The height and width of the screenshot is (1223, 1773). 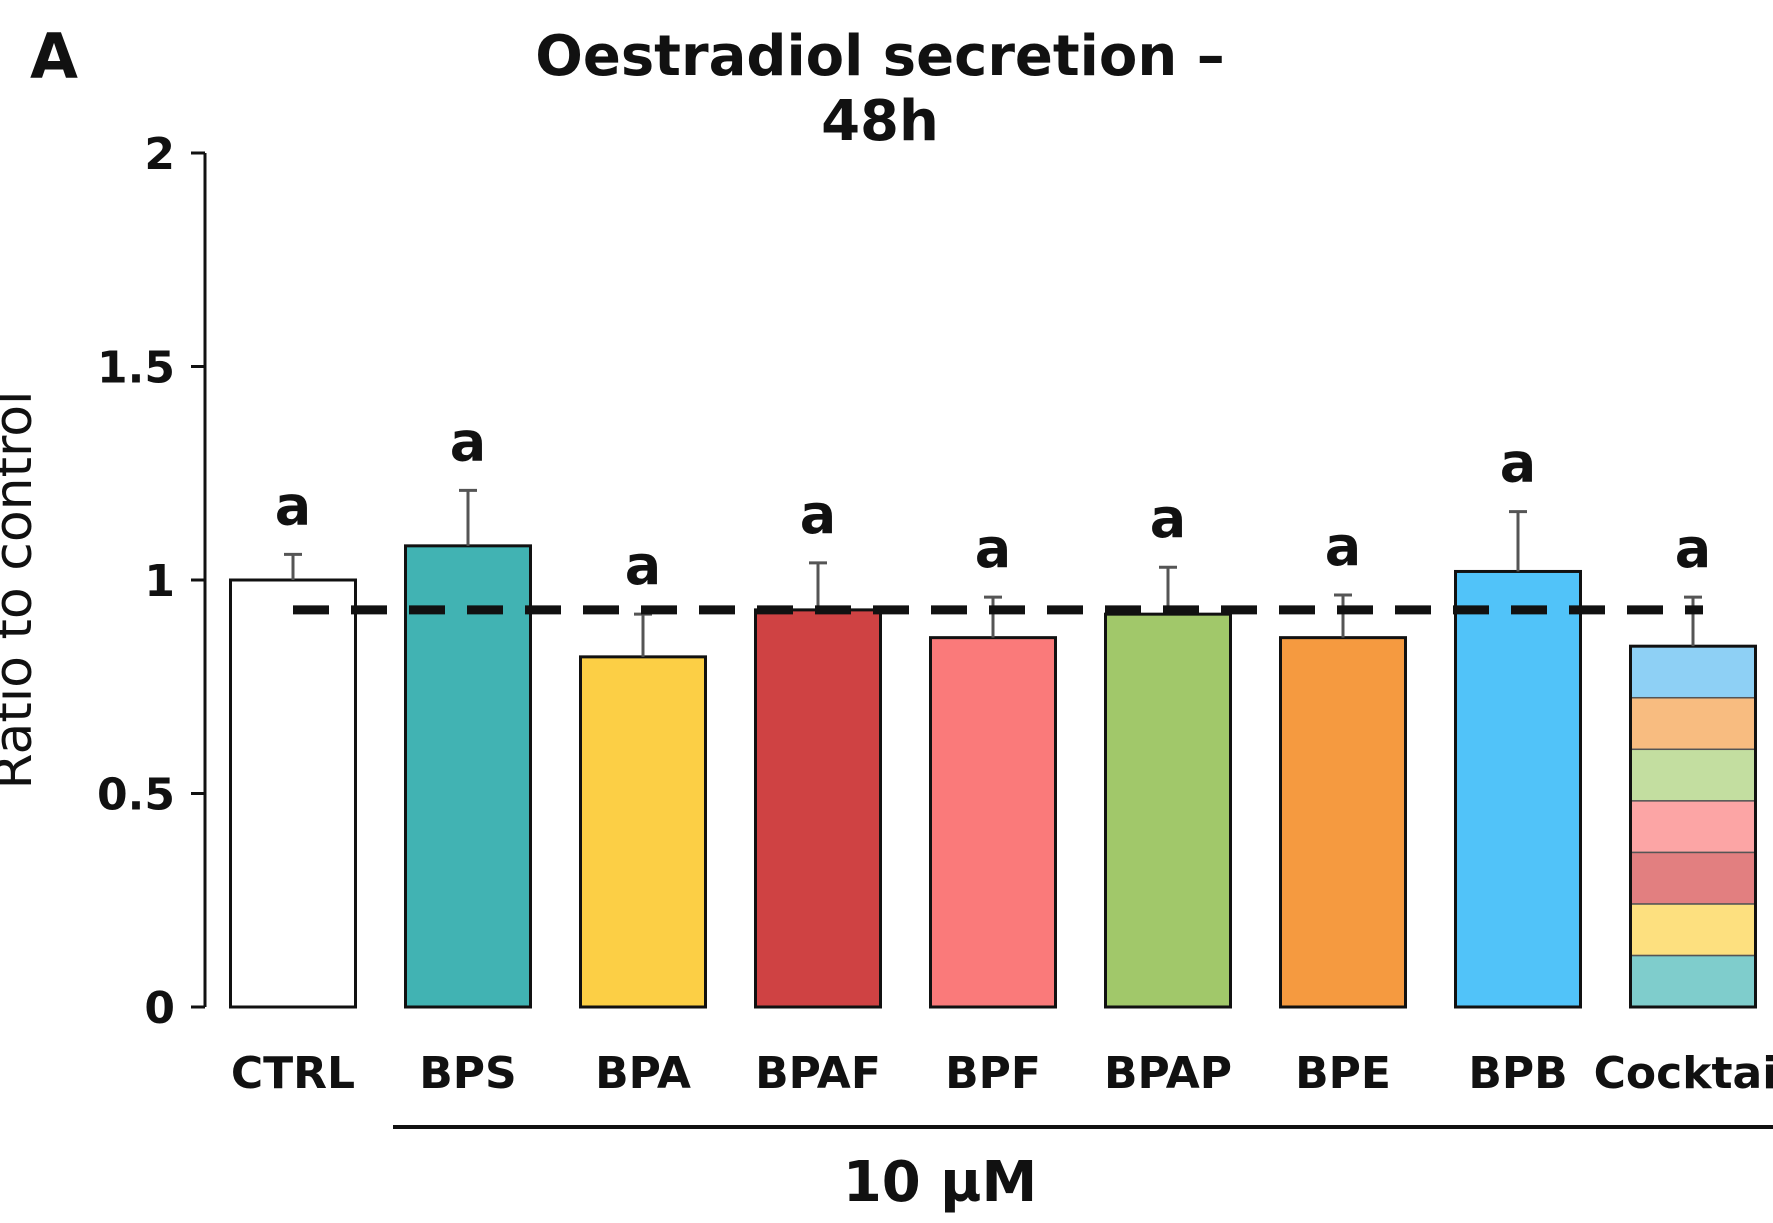 What do you see at coordinates (159, 1008) in the screenshot?
I see `y-tick-label: 0` at bounding box center [159, 1008].